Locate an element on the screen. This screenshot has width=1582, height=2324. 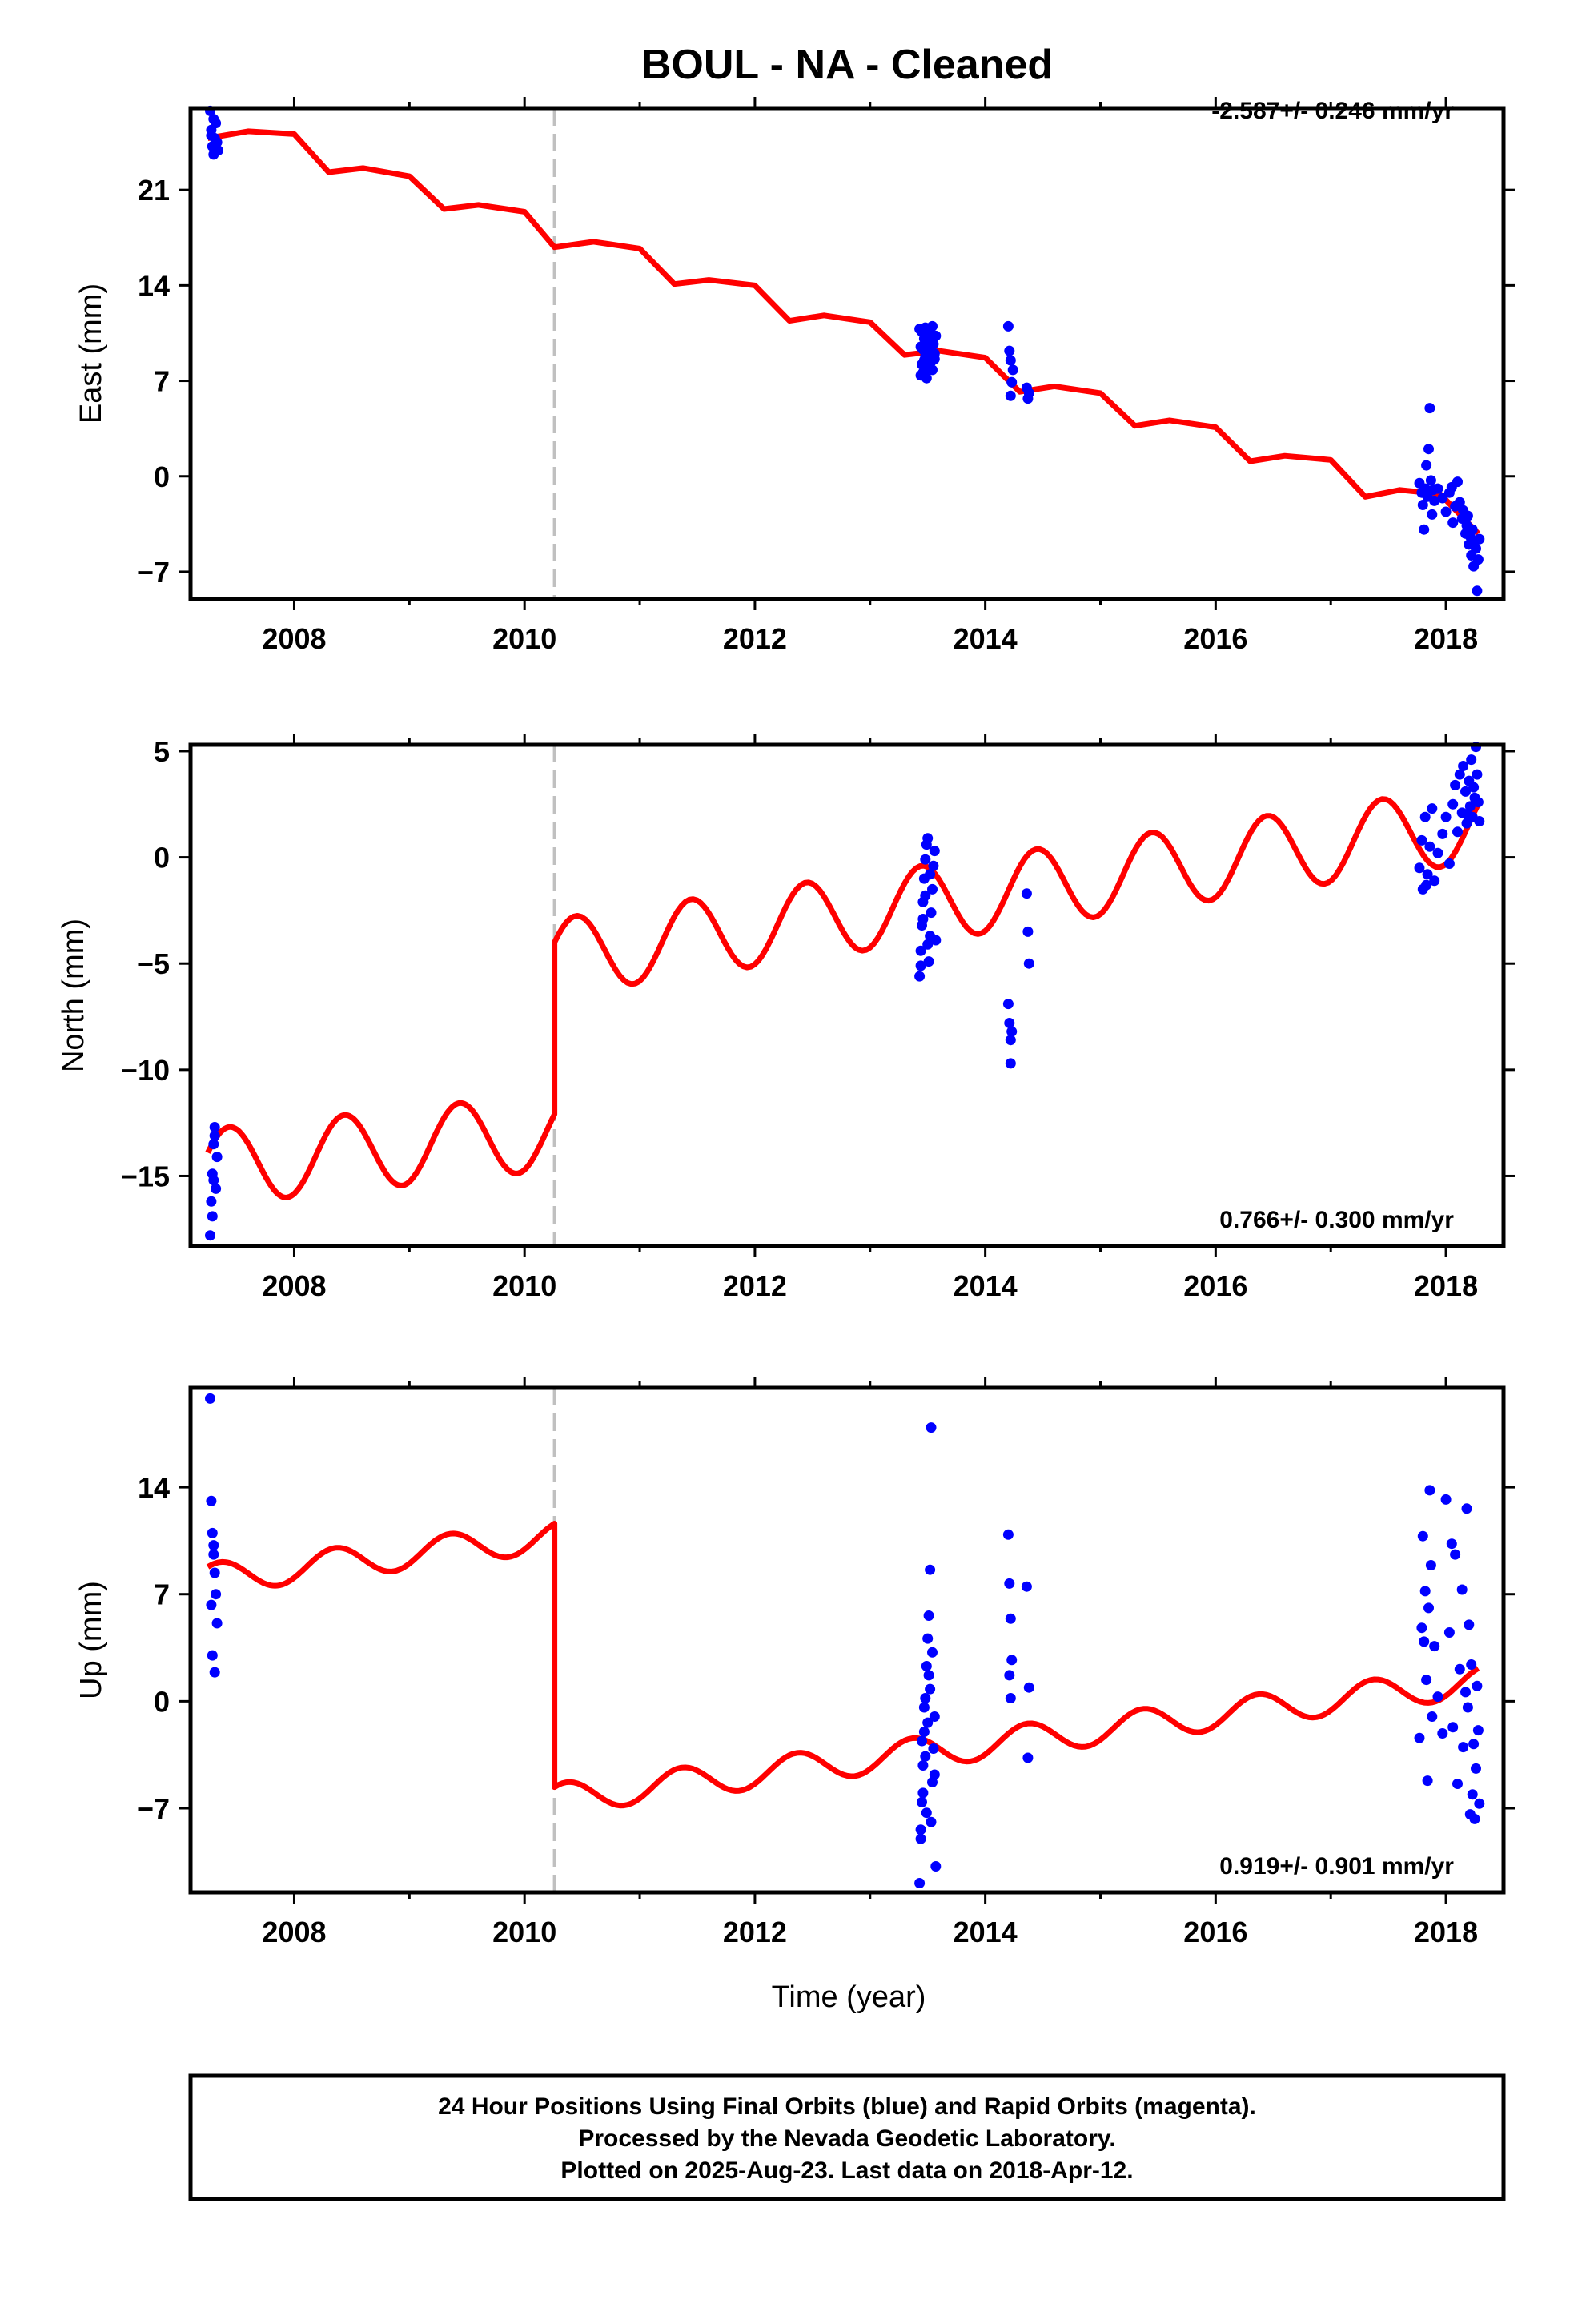
x-tick-label: 2012 is located at coordinates (755, 1932).